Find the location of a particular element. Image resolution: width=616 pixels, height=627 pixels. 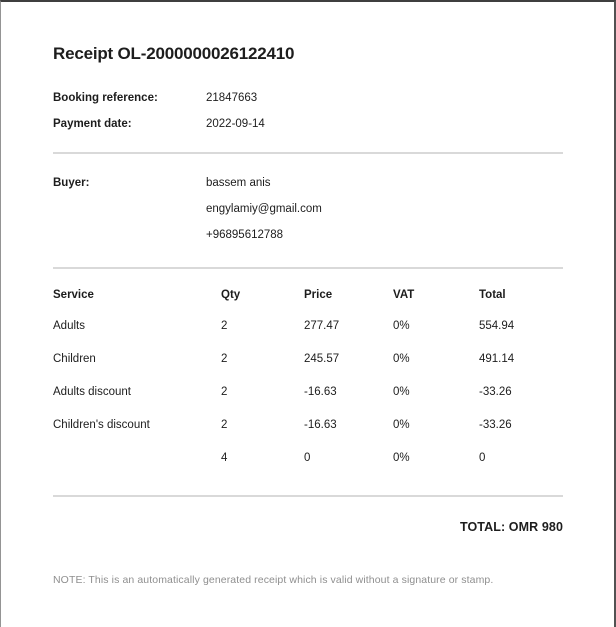

buyer-phone: +96895612788 is located at coordinates (245, 235).